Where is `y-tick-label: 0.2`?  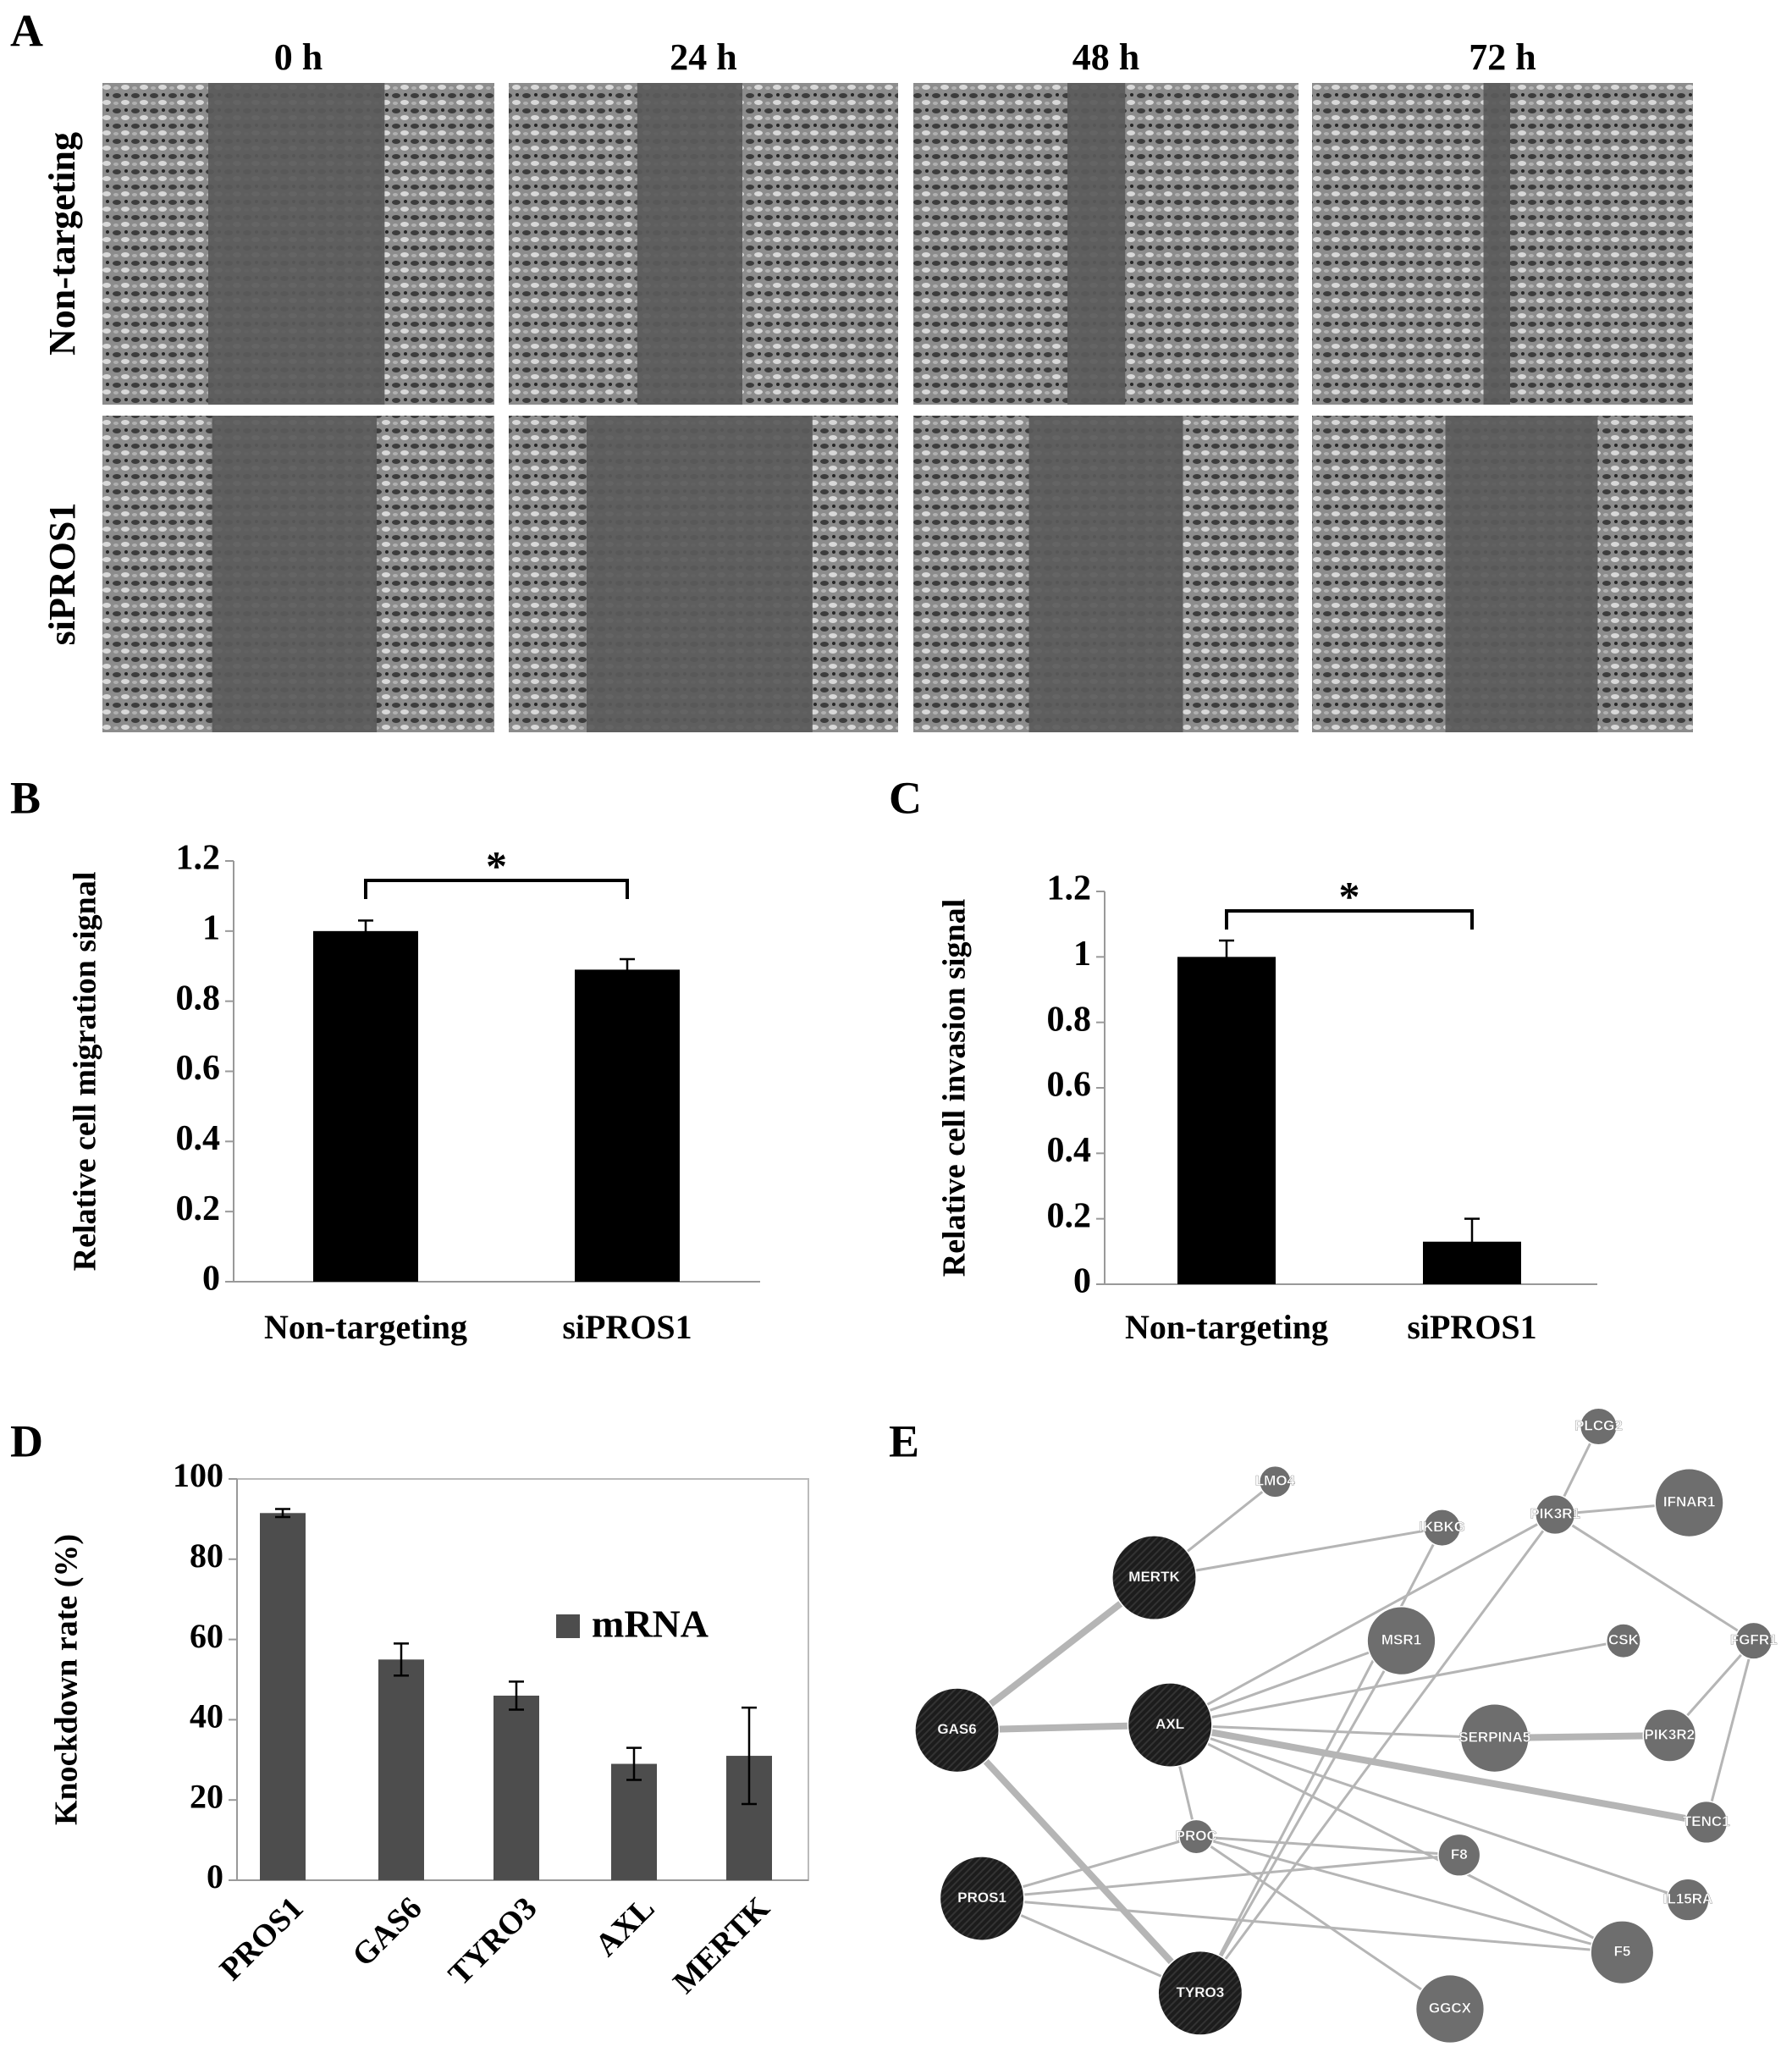
y-tick-label: 0.2 is located at coordinates (199, 1208).